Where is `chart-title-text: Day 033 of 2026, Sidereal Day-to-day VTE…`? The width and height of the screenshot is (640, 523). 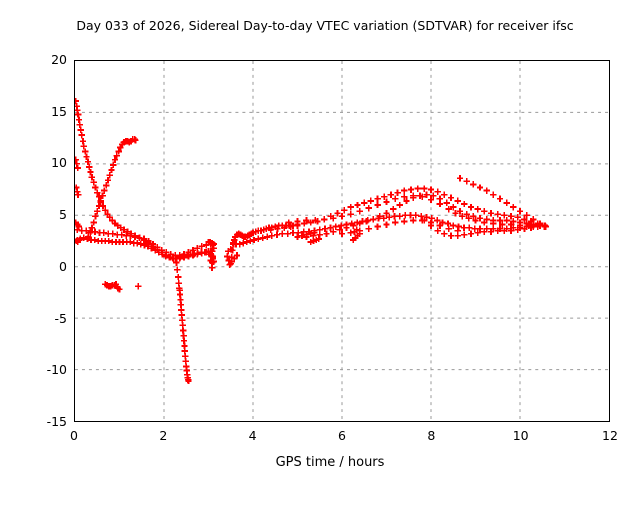 chart-title-text: Day 033 of 2026, Sidereal Day-to-day VTE… is located at coordinates (325, 26).